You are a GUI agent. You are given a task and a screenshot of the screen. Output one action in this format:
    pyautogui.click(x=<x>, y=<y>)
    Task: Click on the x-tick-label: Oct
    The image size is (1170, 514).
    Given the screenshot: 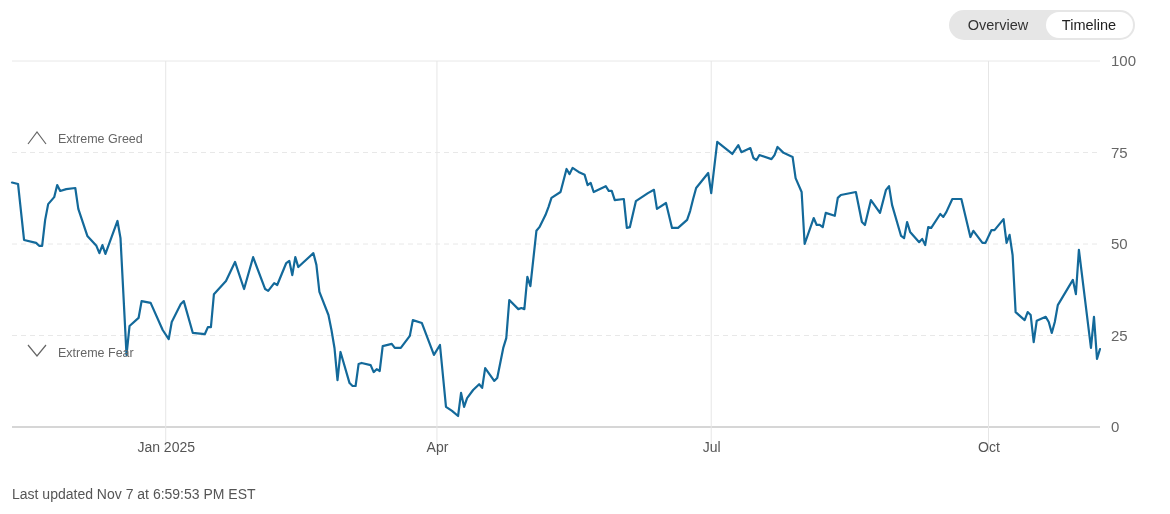 What is the action you would take?
    pyautogui.click(x=989, y=447)
    